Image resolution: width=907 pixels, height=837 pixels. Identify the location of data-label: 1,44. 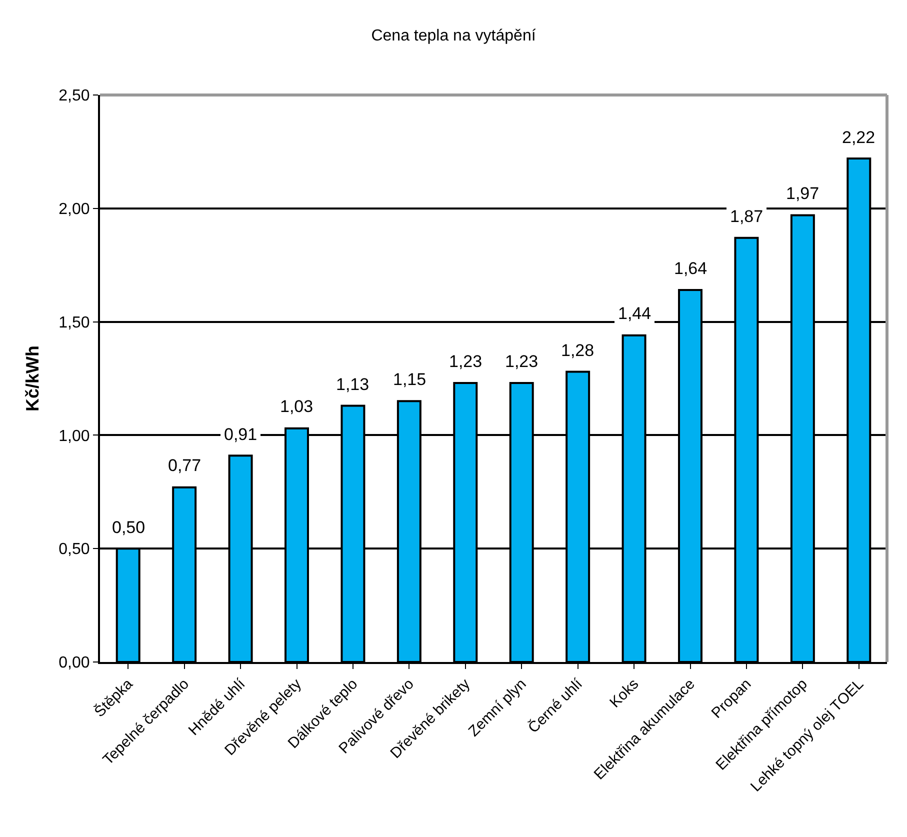
(635, 313).